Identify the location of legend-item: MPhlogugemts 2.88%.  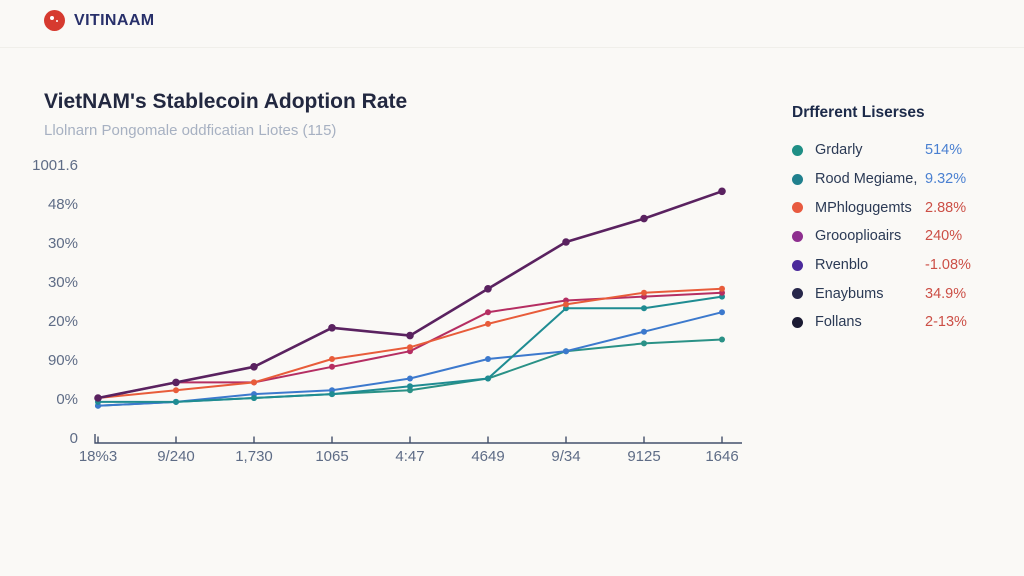
(903, 207).